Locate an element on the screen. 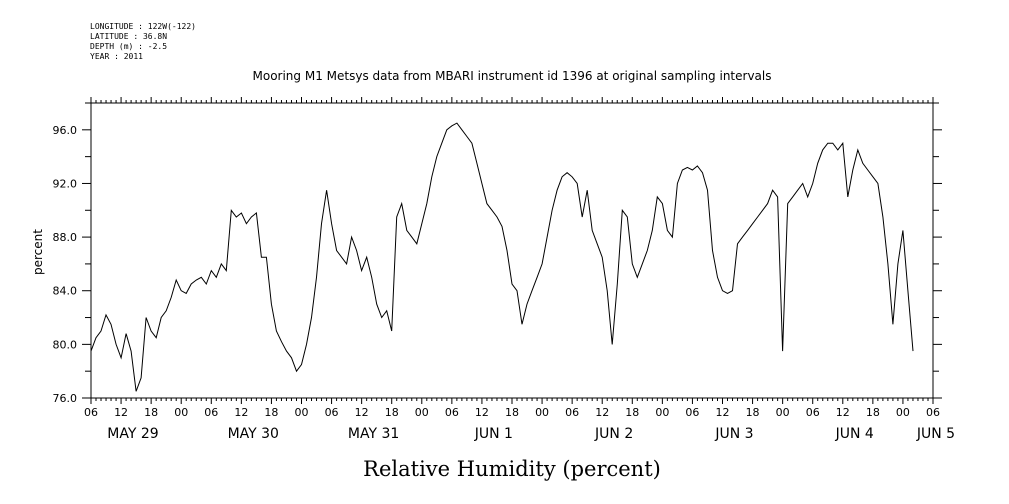 The image size is (1009, 504). x-day-label: JUN 5 is located at coordinates (935, 434).